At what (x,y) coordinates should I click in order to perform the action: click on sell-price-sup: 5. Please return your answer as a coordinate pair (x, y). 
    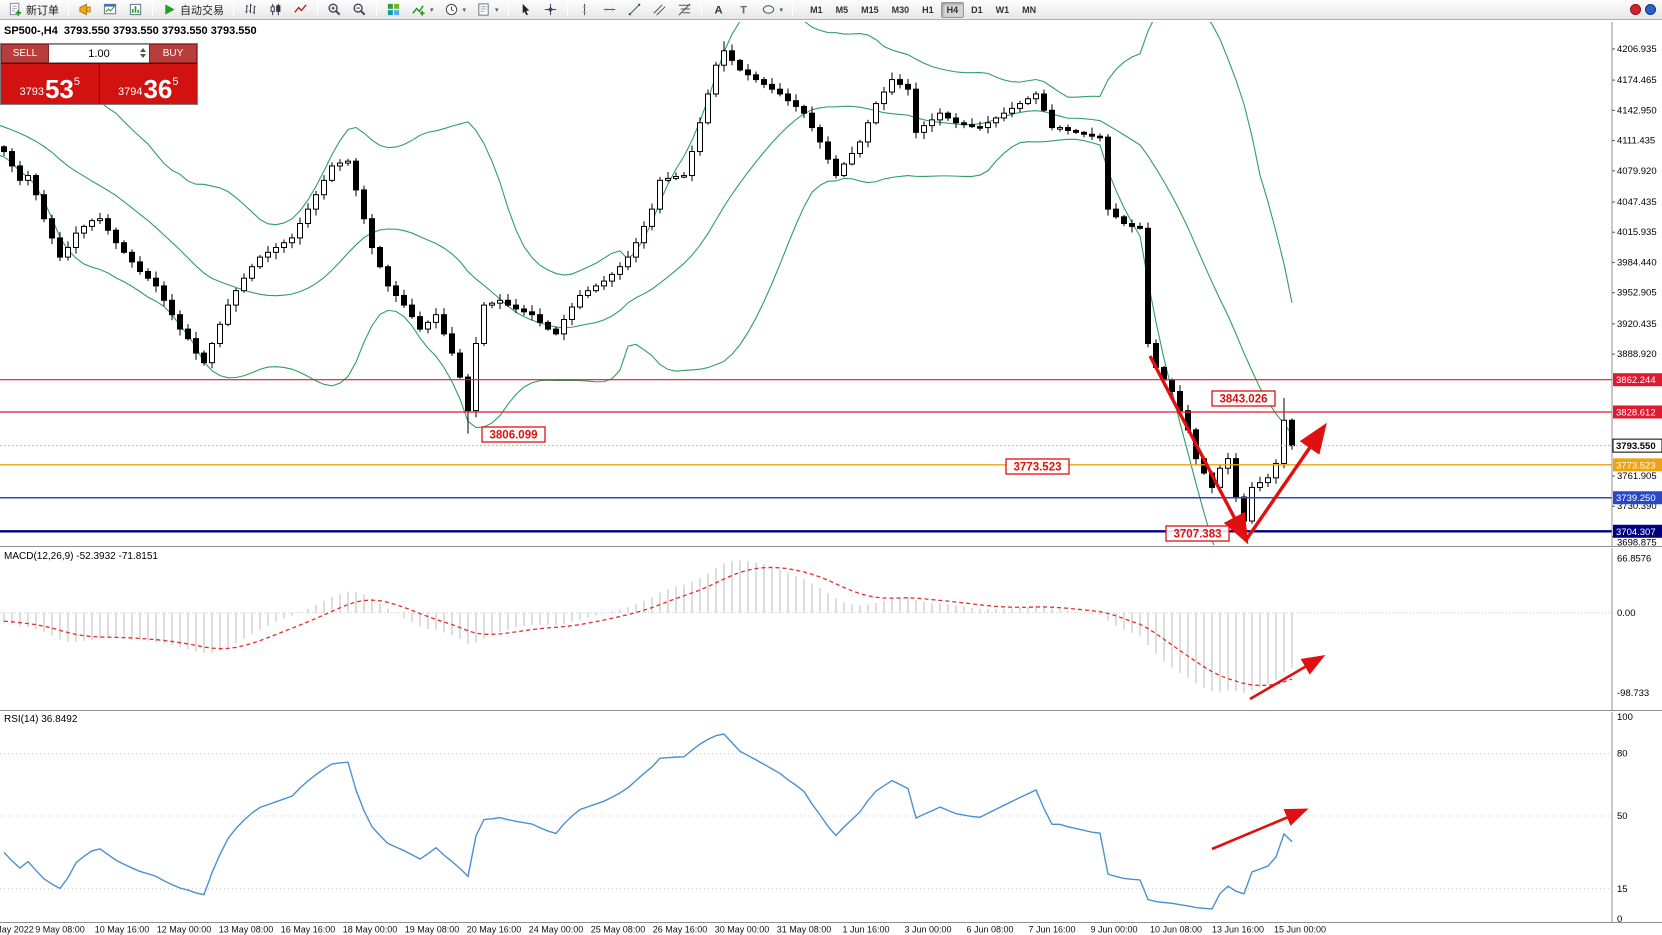
    Looking at the image, I should click on (77, 82).